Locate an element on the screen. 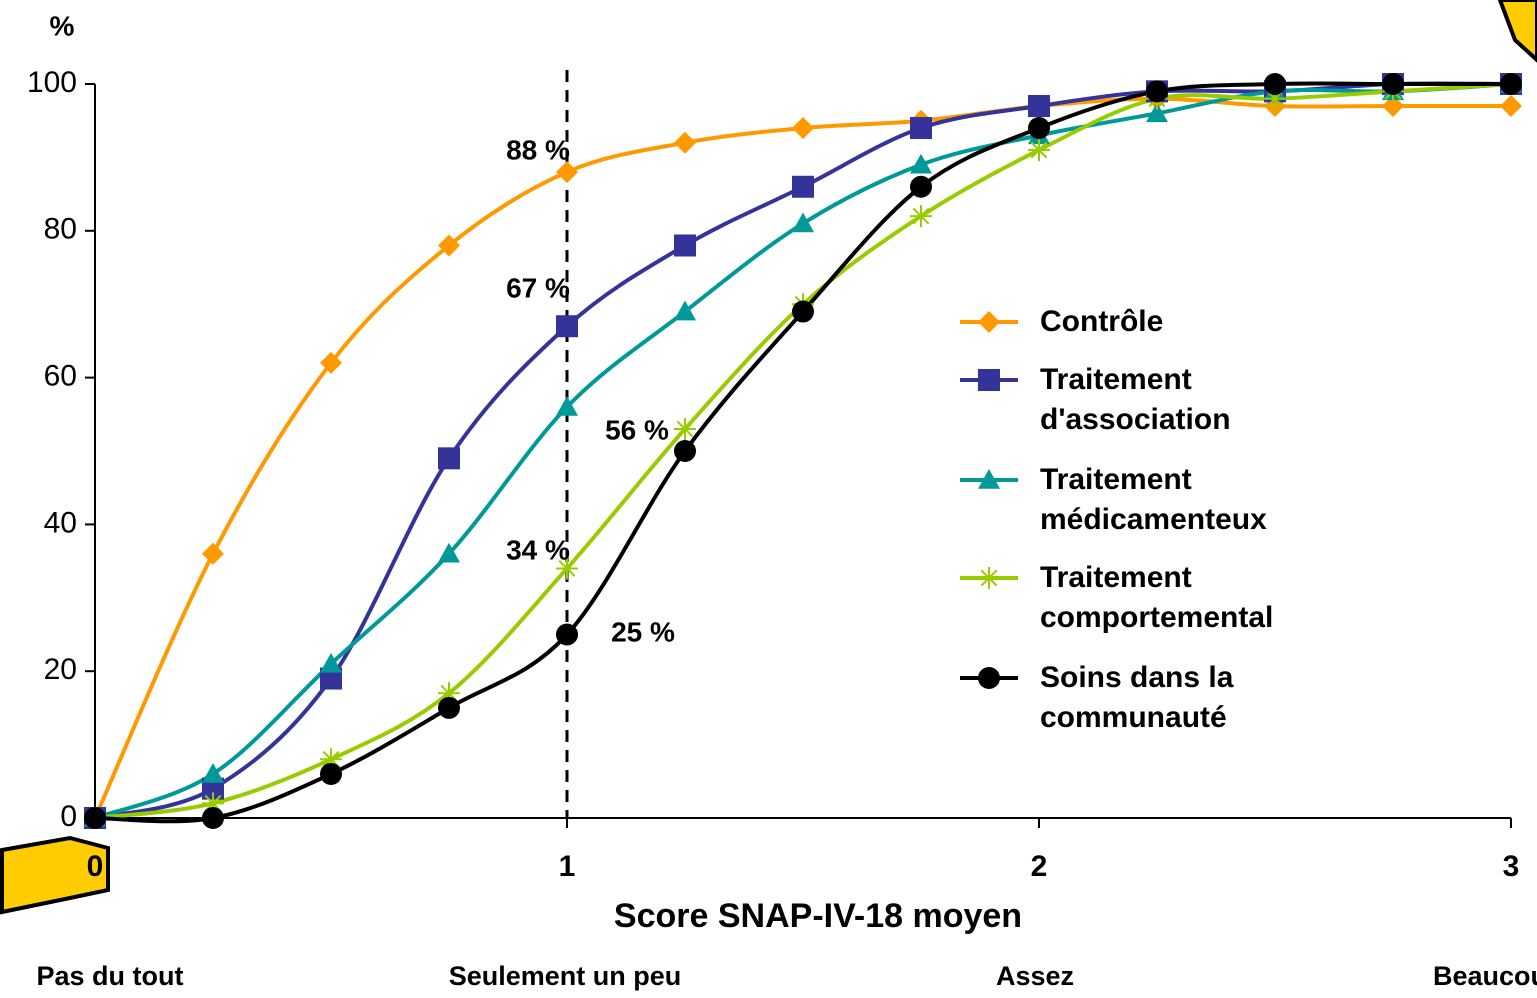  y-tick-label: 40 is located at coordinates (60, 522).